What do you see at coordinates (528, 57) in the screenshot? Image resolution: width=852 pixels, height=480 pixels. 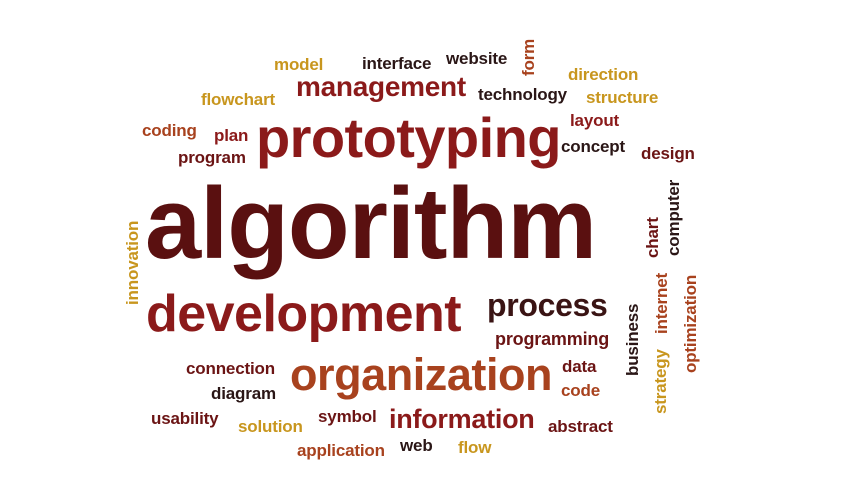 I see `word-form: form` at bounding box center [528, 57].